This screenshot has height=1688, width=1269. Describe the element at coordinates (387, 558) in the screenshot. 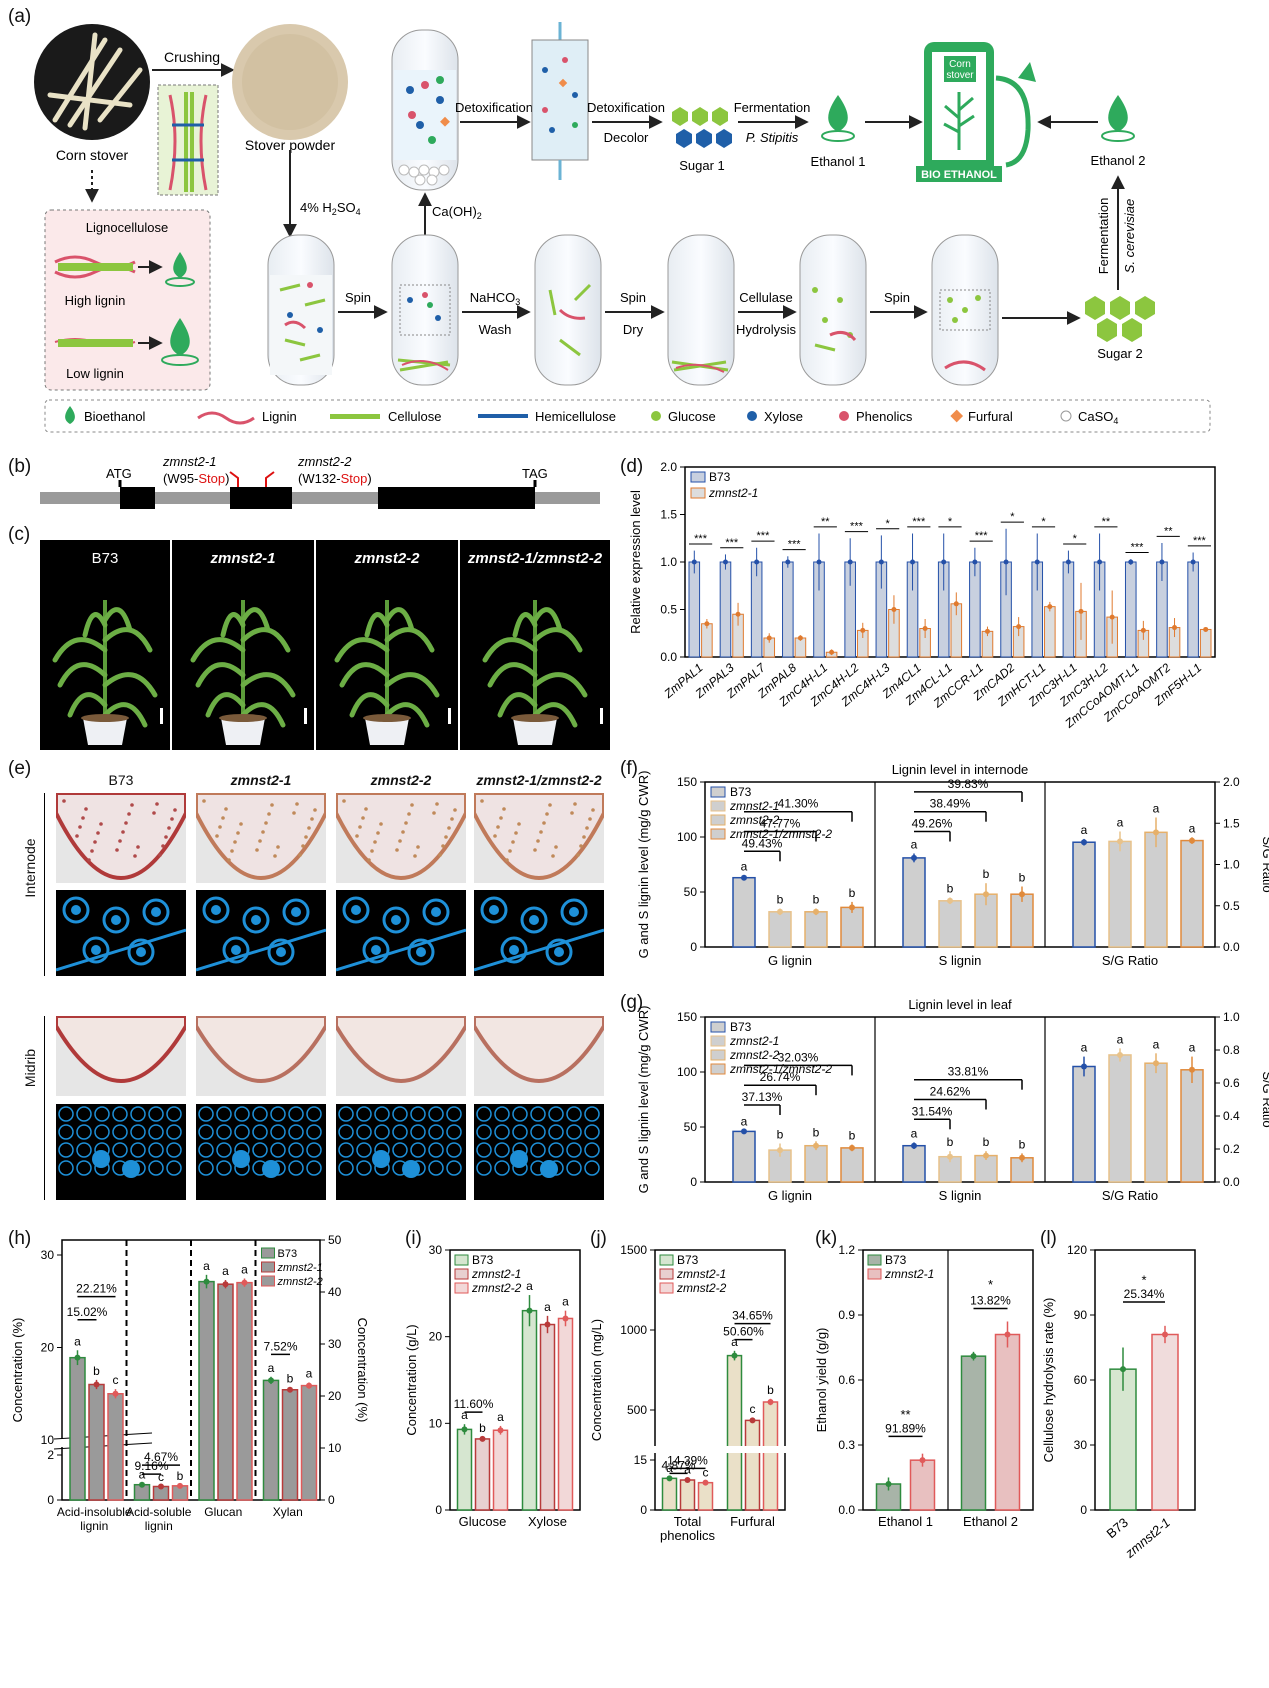

I see `plant-photo-label: zmnst2-2` at that location.